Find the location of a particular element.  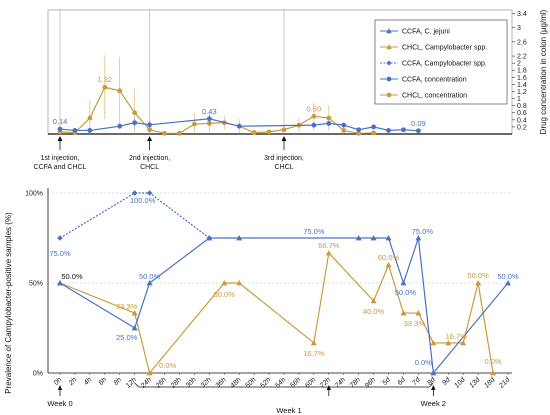

x-tick-label-27: 10d is located at coordinates (460, 383).